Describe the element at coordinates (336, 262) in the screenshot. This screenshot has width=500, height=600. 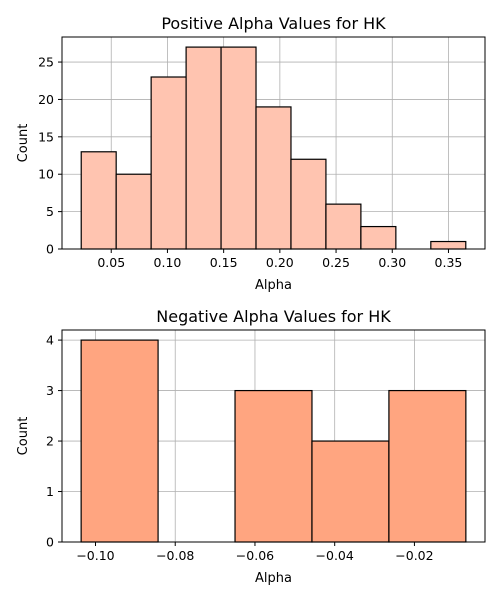
I see `x-tick-label: 0.25` at that location.